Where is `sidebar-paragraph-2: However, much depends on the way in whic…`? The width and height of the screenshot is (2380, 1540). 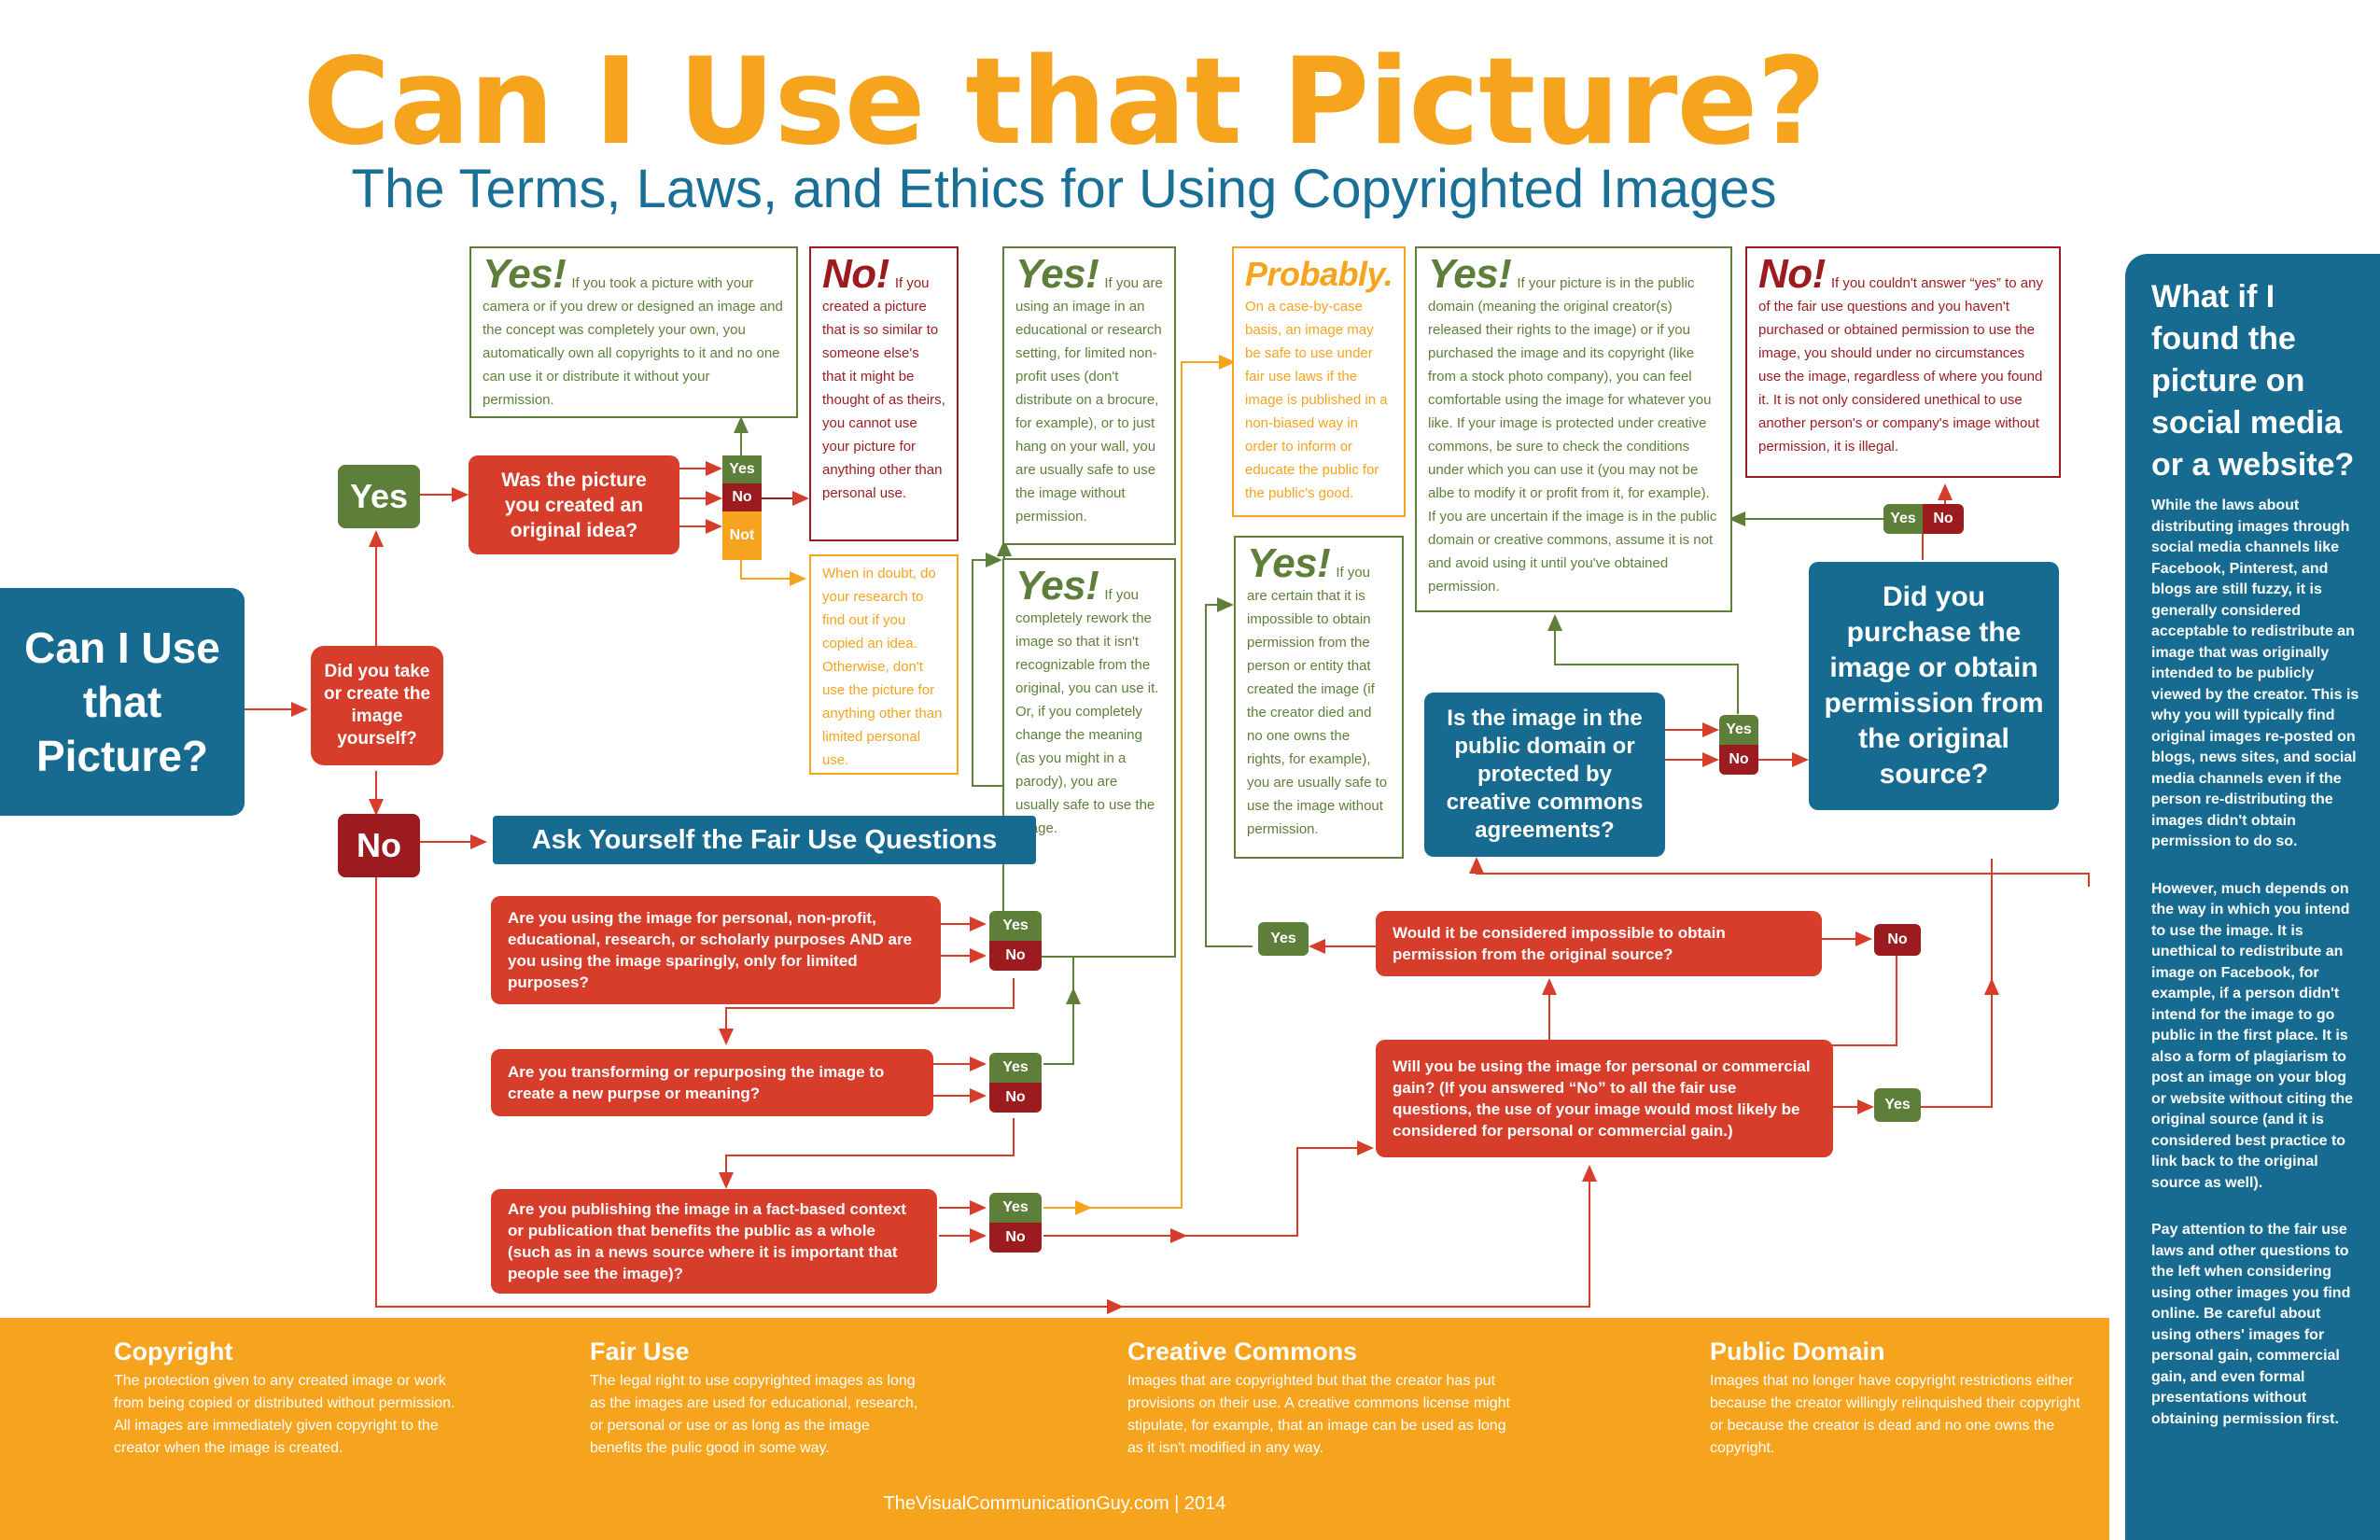
sidebar-paragraph-2: However, much depends on the way in whic… is located at coordinates (2252, 1035).